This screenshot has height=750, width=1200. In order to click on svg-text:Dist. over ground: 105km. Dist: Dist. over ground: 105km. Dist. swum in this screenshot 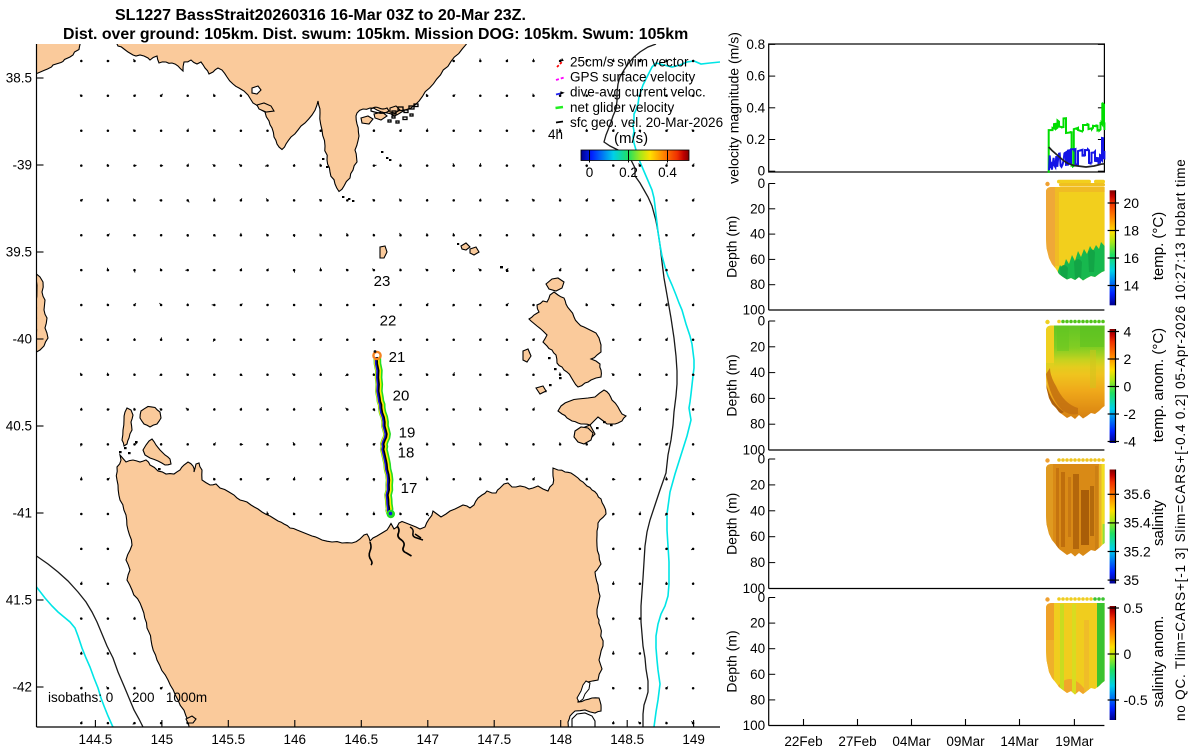, I will do `click(375, 34)`.